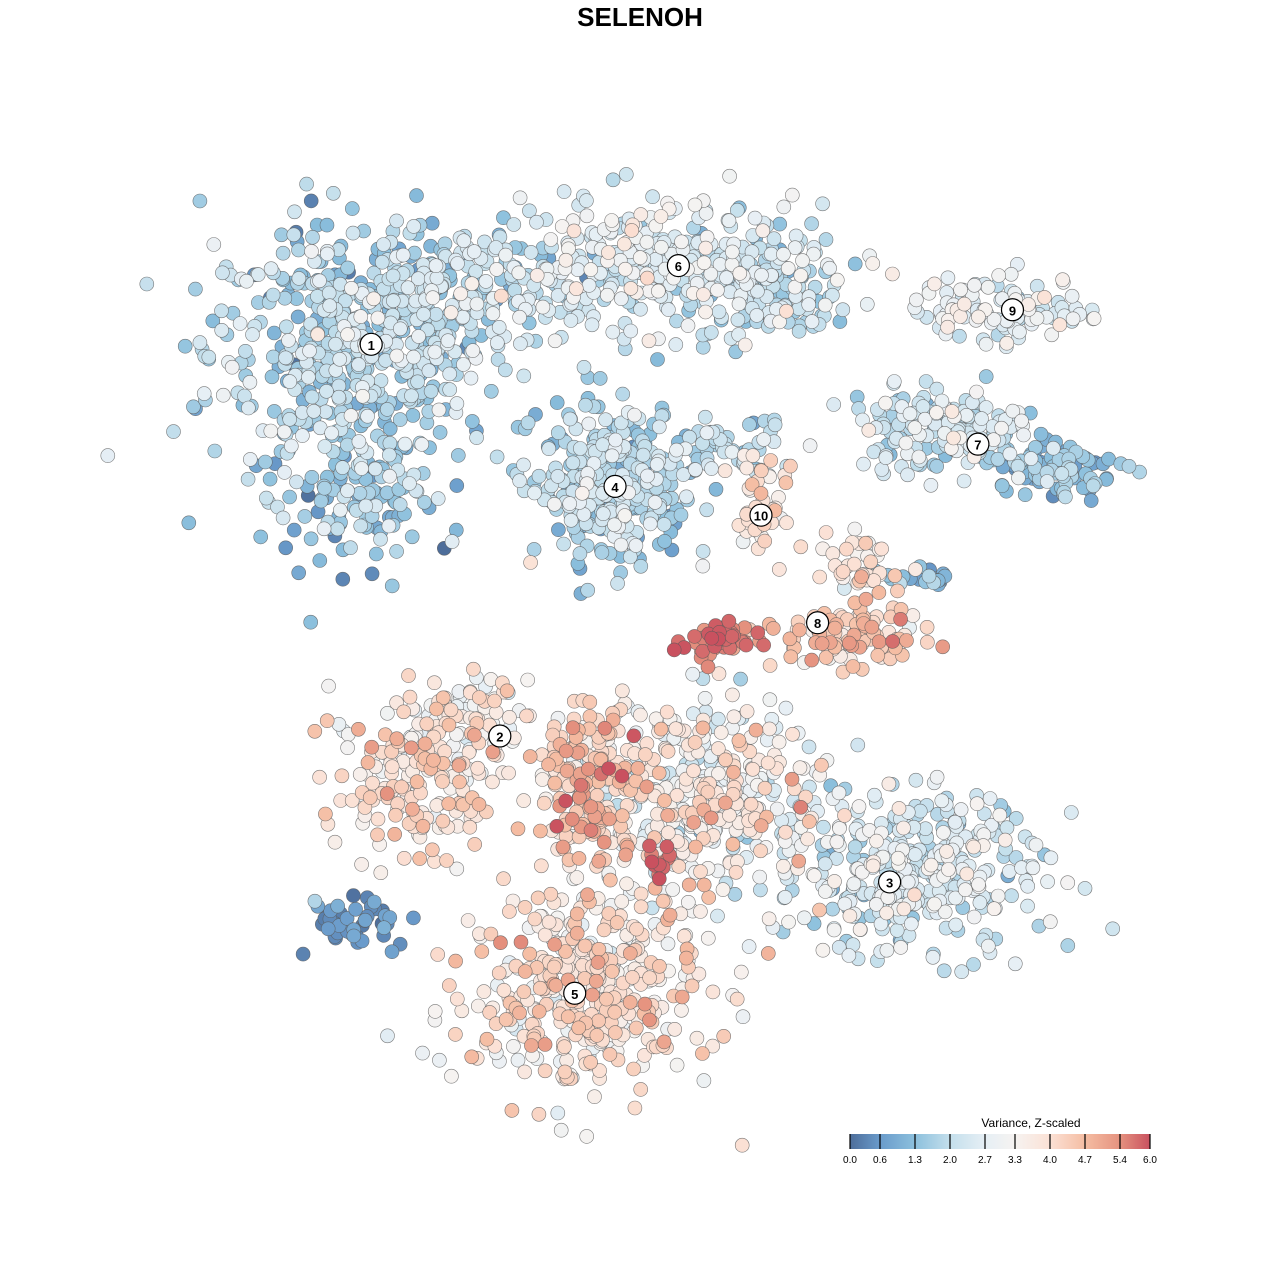  I want to click on legend-title: Variance, Z-scaled, so click(1030, 1123).